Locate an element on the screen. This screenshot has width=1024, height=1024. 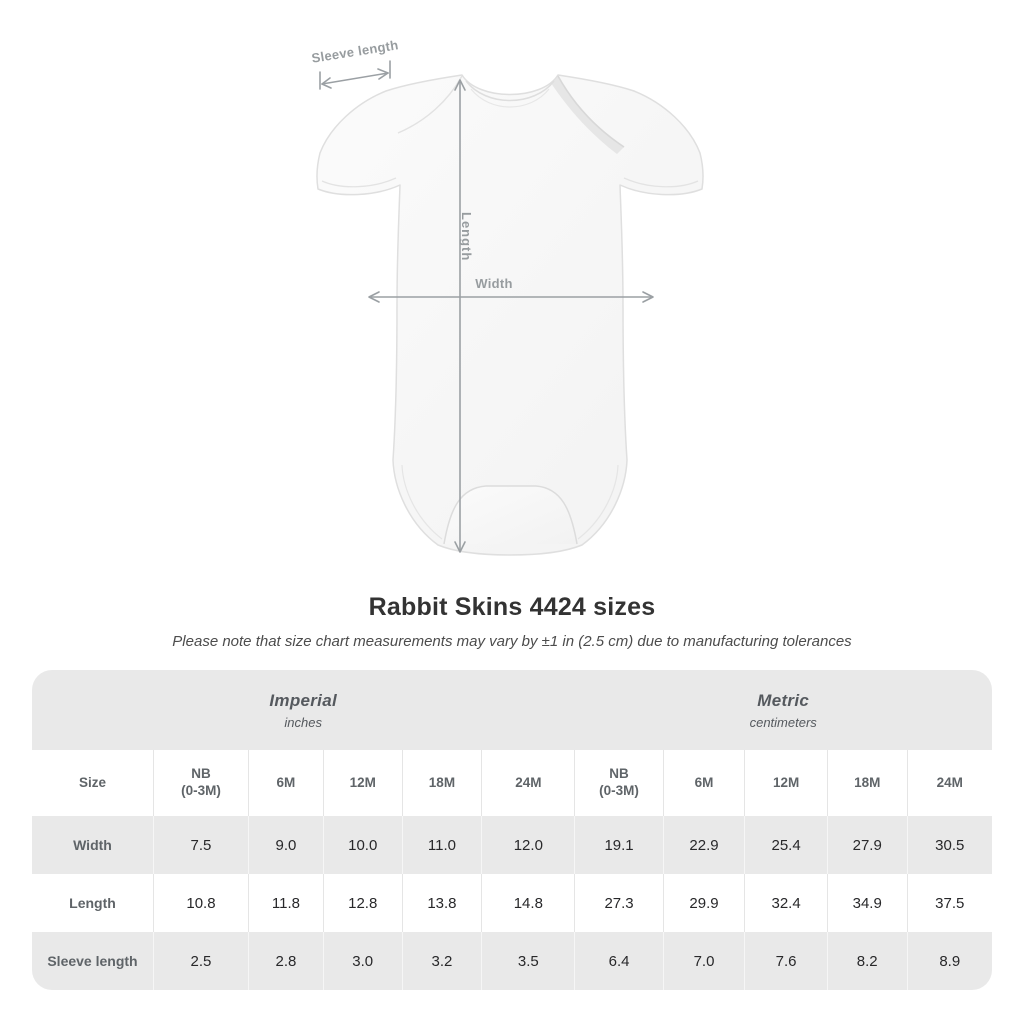
collar-seam-inner is located at coordinates (510, 98).